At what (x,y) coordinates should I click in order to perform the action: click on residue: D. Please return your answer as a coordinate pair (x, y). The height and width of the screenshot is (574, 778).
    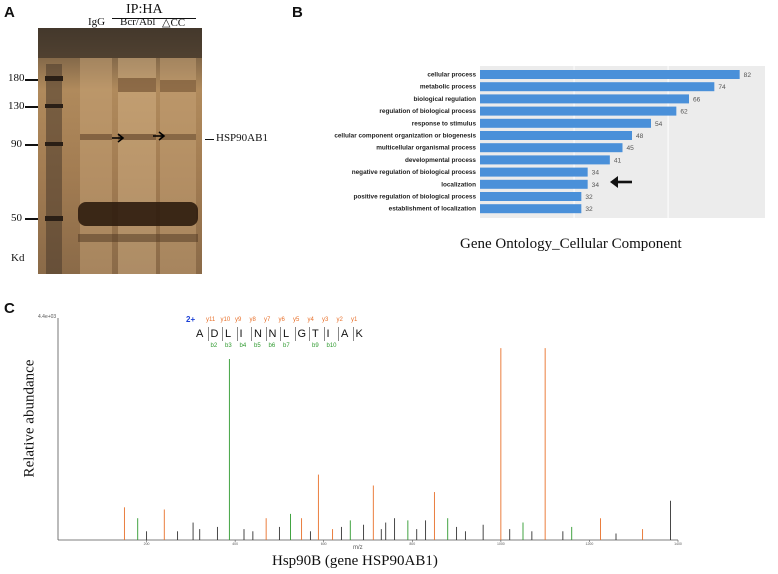
    Looking at the image, I should click on (214, 334).